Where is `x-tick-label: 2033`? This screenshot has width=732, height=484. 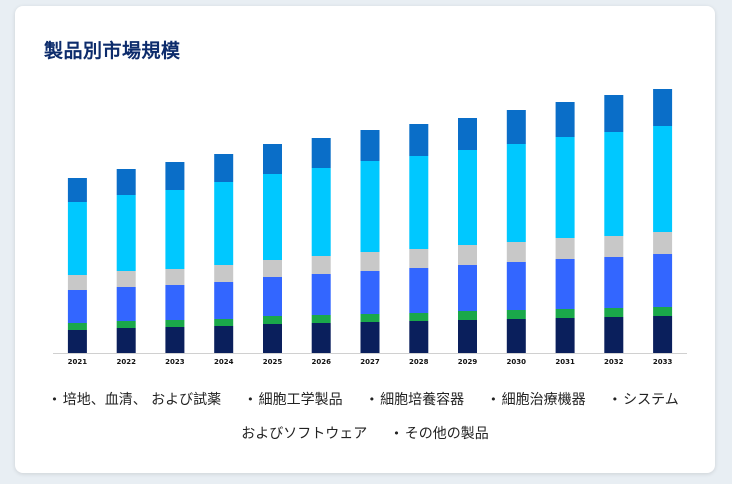 x-tick-label: 2033 is located at coordinates (663, 362).